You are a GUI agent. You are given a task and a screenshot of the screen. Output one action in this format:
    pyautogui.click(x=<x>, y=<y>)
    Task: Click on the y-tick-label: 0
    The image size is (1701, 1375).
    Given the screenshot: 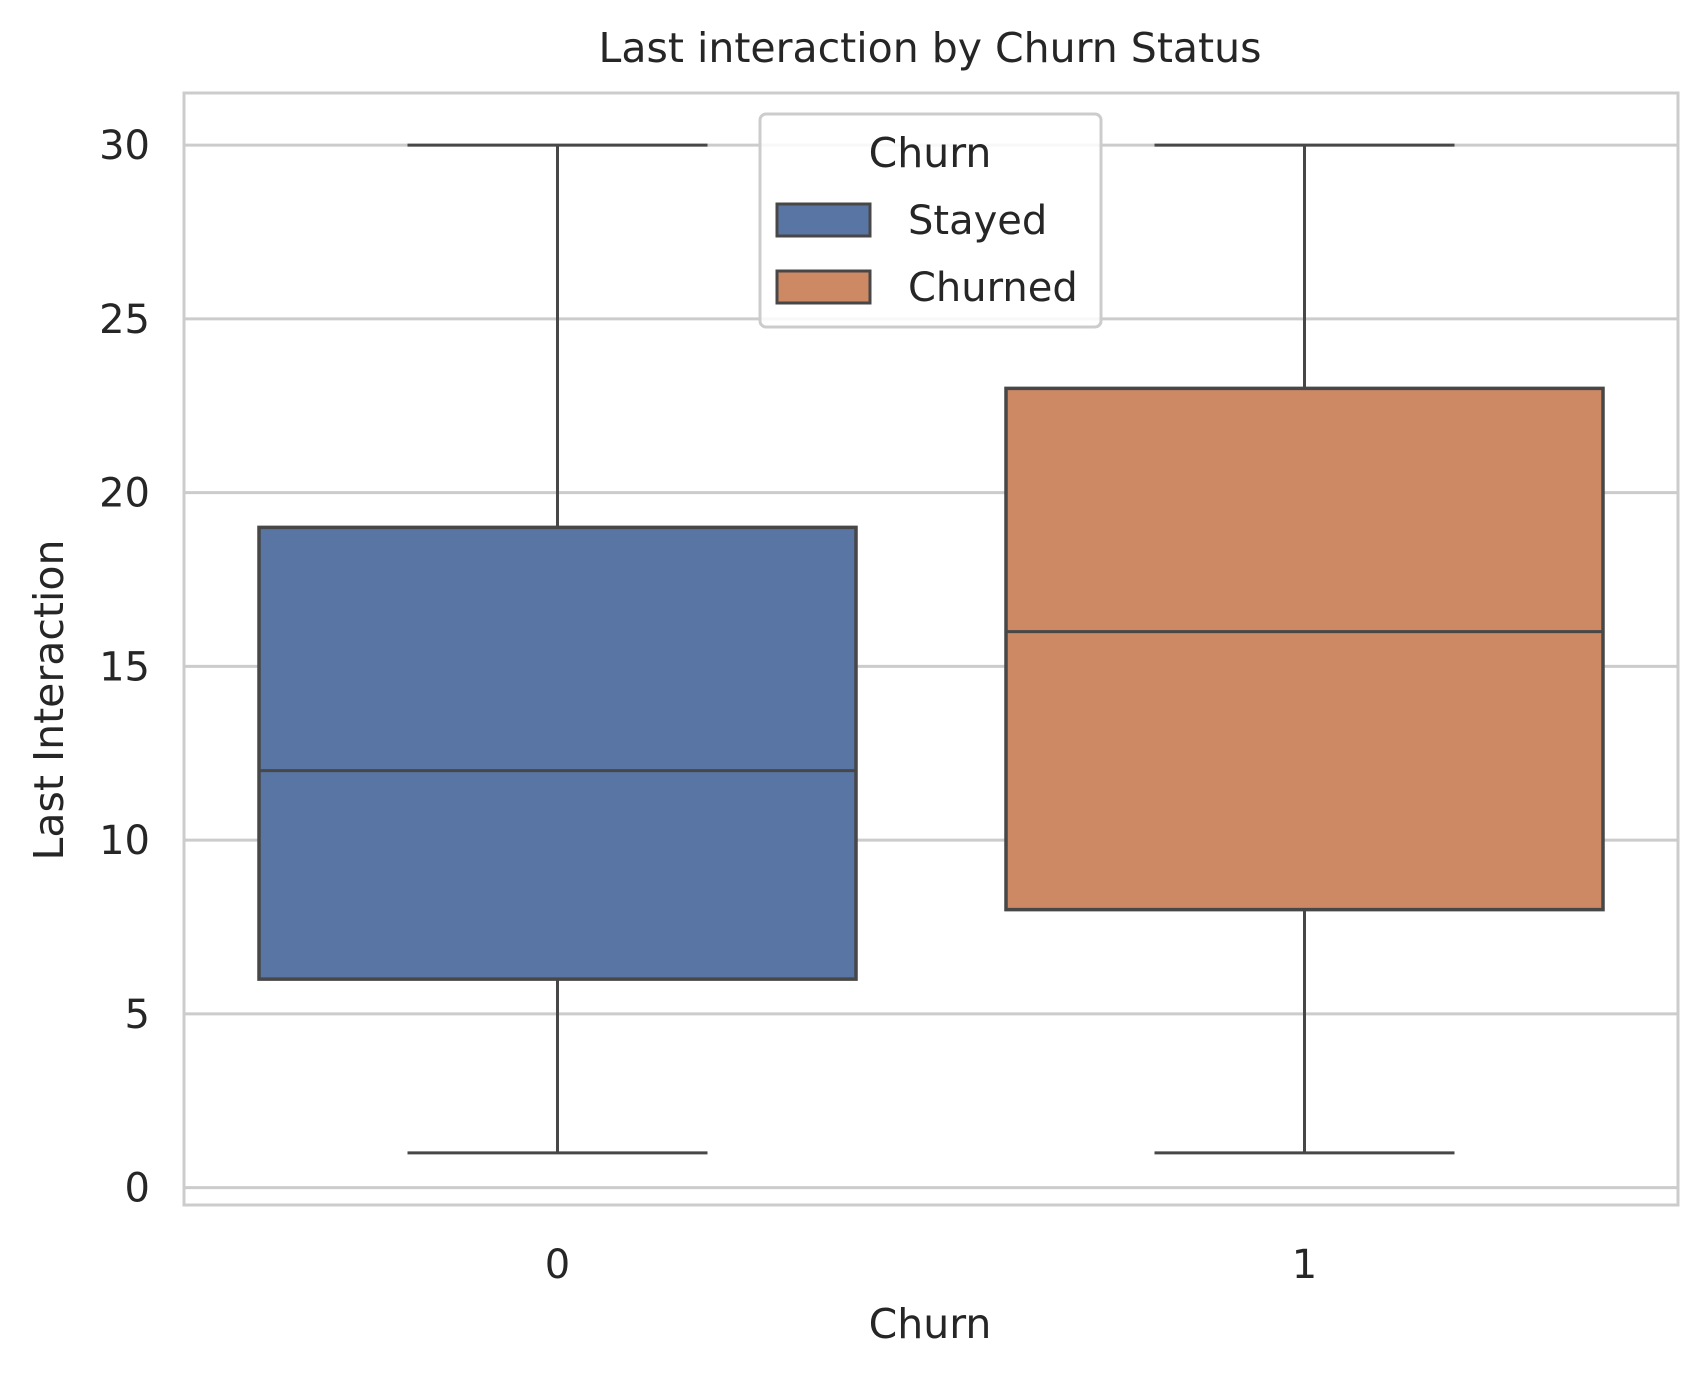 What is the action you would take?
    pyautogui.click(x=137, y=1189)
    